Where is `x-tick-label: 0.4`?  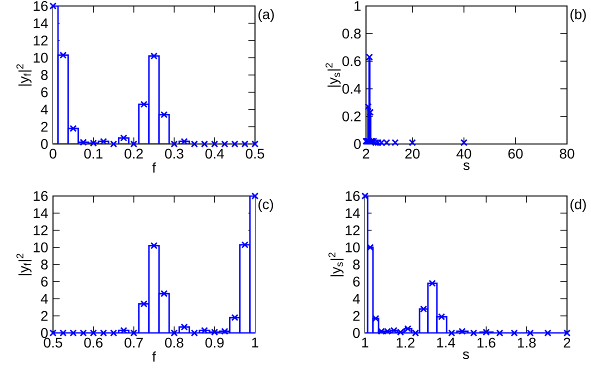
x-tick-label: 0.4 is located at coordinates (214, 153).